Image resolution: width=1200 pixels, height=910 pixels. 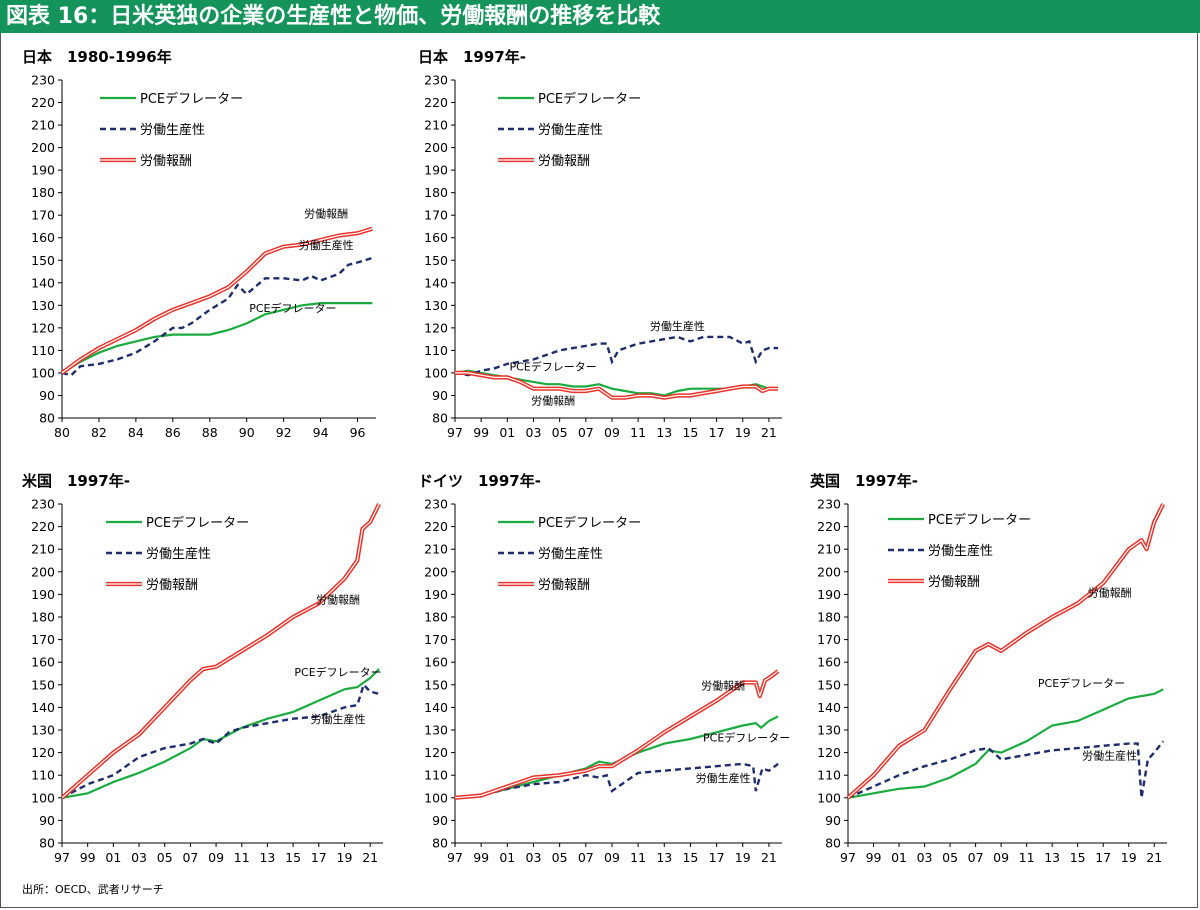 What do you see at coordinates (136, 432) in the screenshot?
I see `x-tick-label: 84` at bounding box center [136, 432].